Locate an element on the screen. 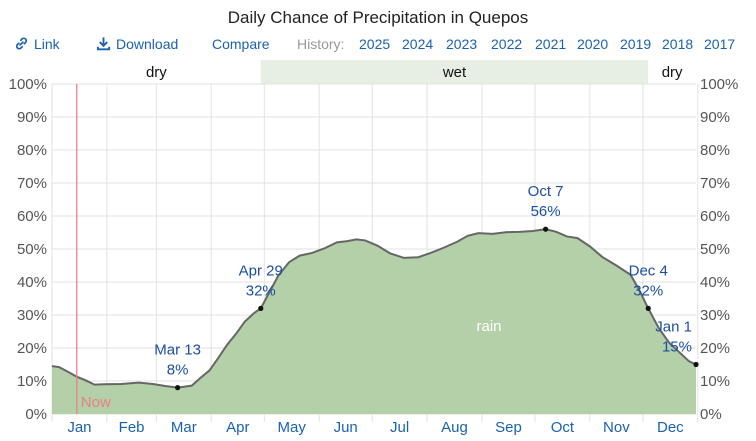  x-tick-label: May is located at coordinates (292, 427).